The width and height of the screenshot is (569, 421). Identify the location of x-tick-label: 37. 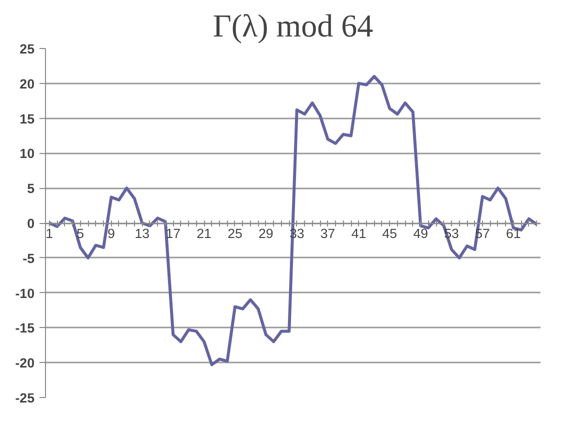
(328, 233).